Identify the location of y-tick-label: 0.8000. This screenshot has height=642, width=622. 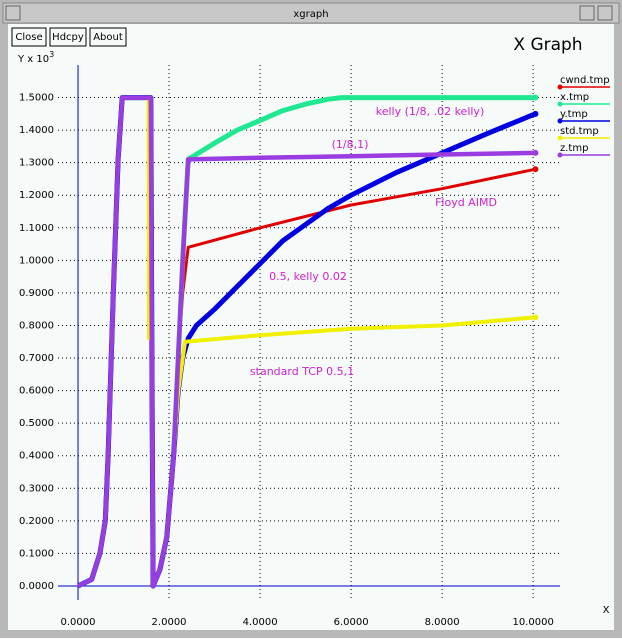
(36, 325).